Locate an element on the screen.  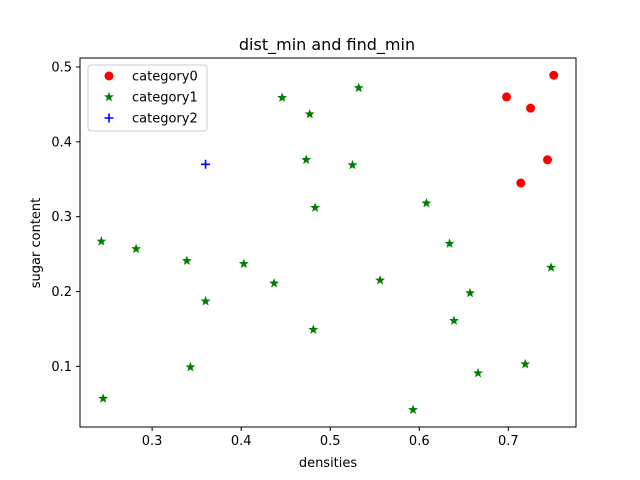
legend-marker-category1 is located at coordinates (109, 96).